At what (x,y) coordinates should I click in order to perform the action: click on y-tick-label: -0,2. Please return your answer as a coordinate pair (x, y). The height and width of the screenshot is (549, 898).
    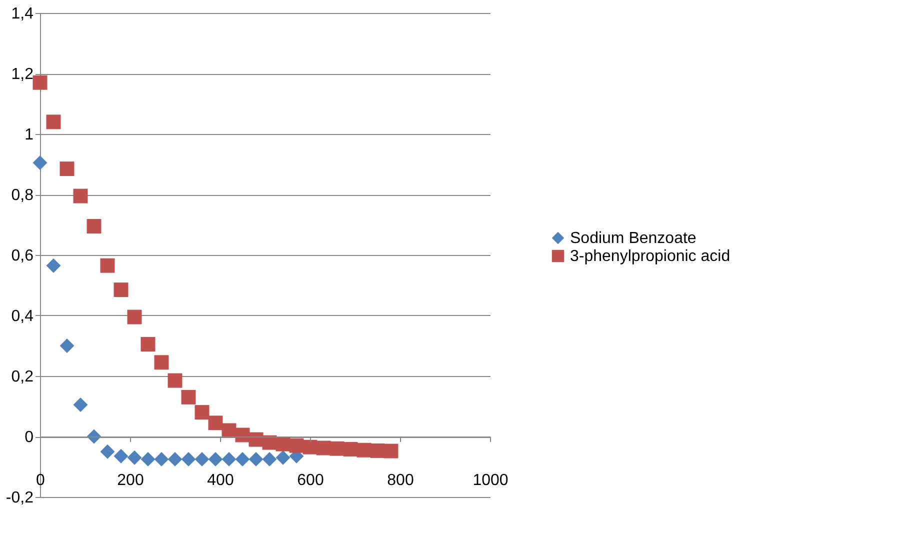
    Looking at the image, I should click on (20, 498).